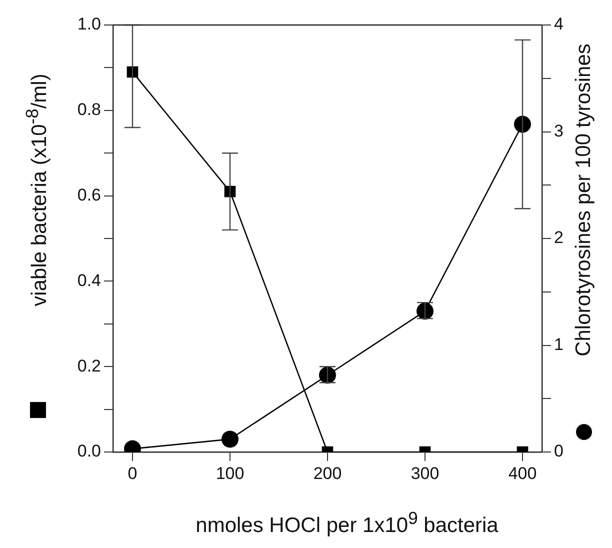 This screenshot has width=612, height=548. Describe the element at coordinates (89, 366) in the screenshot. I see `y-tick-label: 0.2` at that location.